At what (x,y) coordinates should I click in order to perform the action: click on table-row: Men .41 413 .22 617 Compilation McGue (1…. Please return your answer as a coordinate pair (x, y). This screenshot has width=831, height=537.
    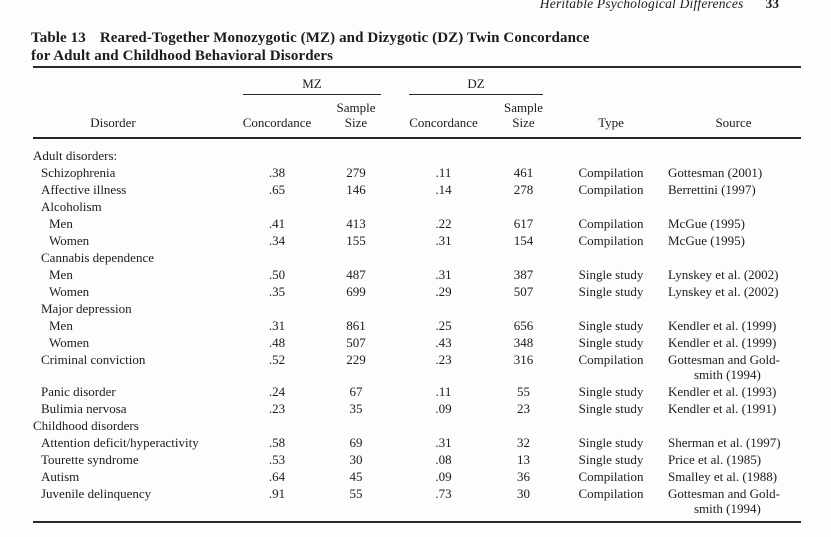
    Looking at the image, I should click on (417, 223).